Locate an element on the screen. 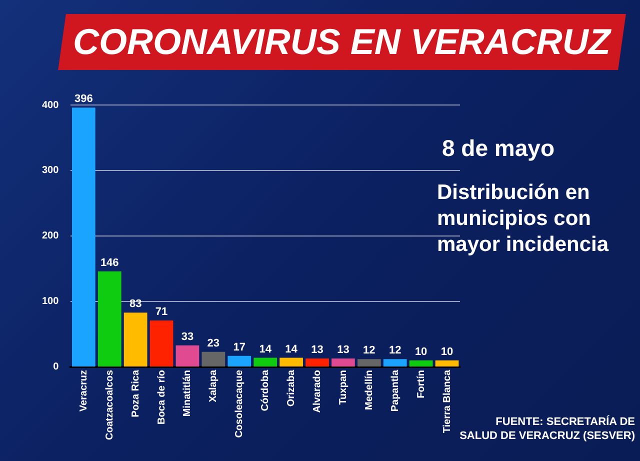 The width and height of the screenshot is (640, 461). x-tick-label: Veracruz is located at coordinates (84, 391).